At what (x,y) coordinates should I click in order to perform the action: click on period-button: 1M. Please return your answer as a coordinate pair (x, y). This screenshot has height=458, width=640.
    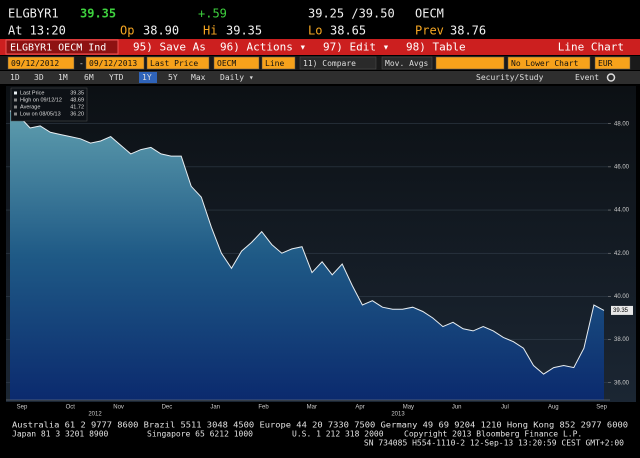
    Looking at the image, I should click on (63, 77).